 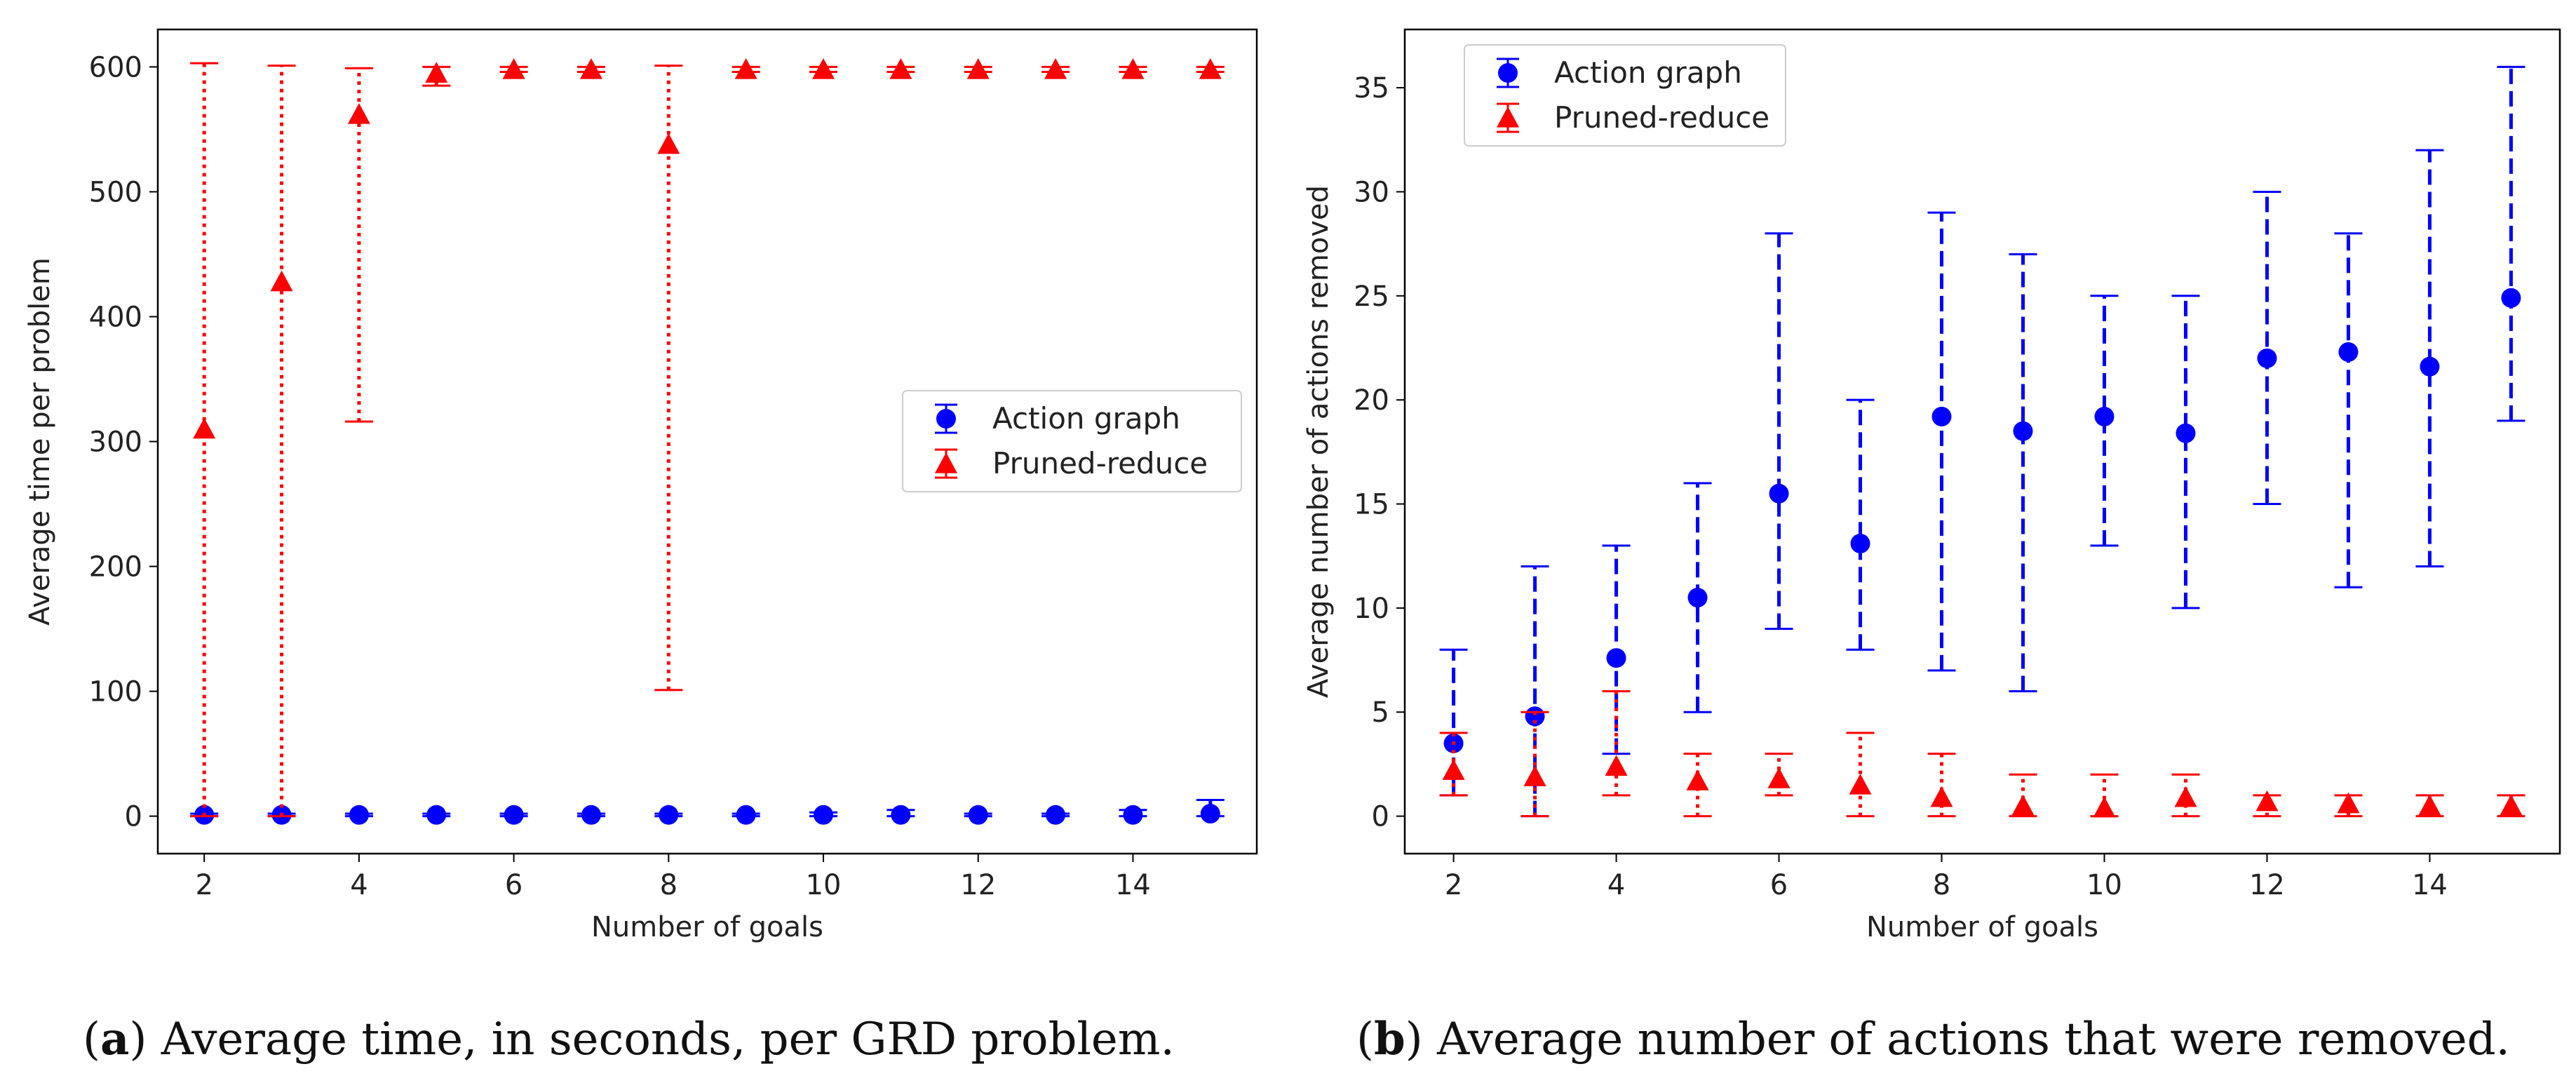 I want to click on caption-a-label: a, so click(x=115, y=1039).